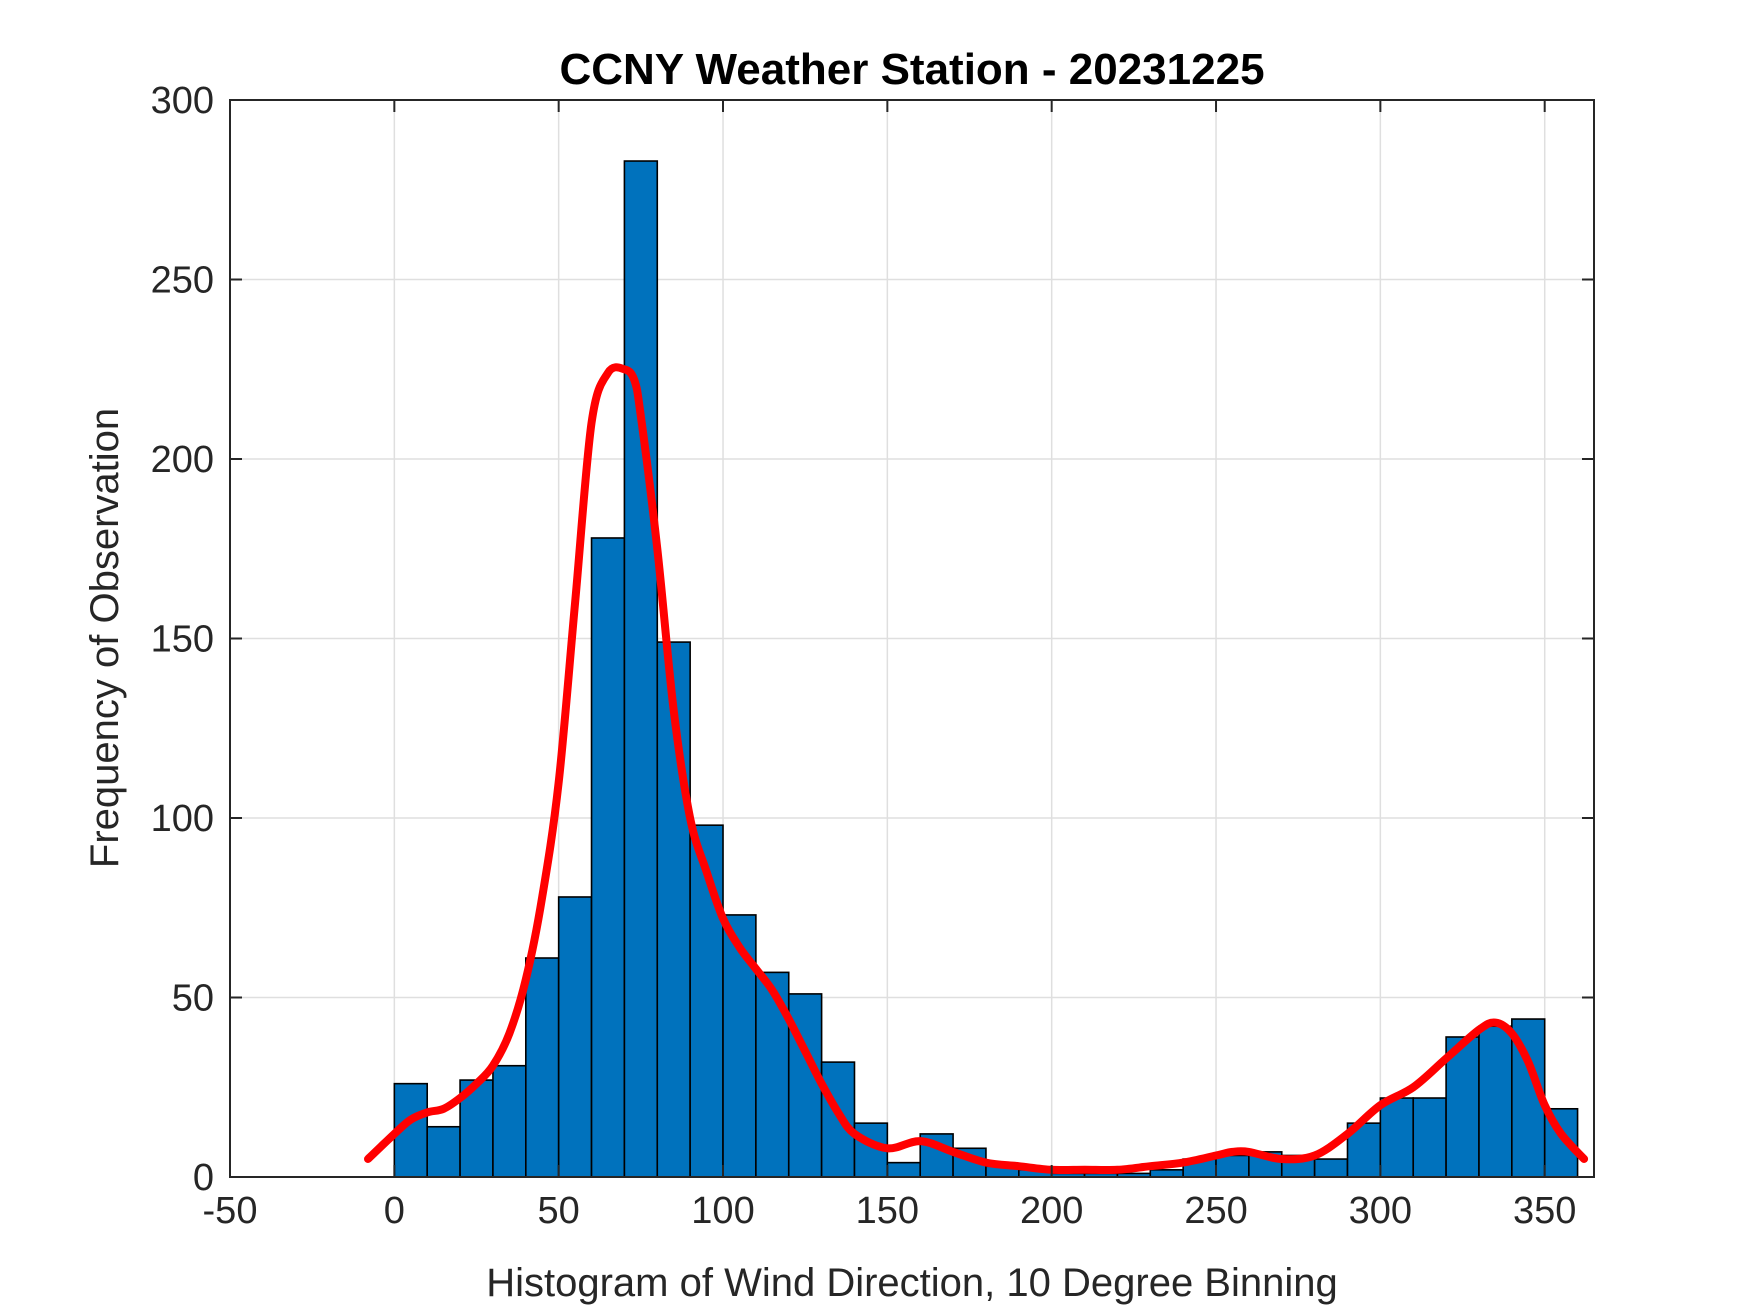 This screenshot has width=1750, height=1313. What do you see at coordinates (182, 460) in the screenshot?
I see `y-tick-label: 200` at bounding box center [182, 460].